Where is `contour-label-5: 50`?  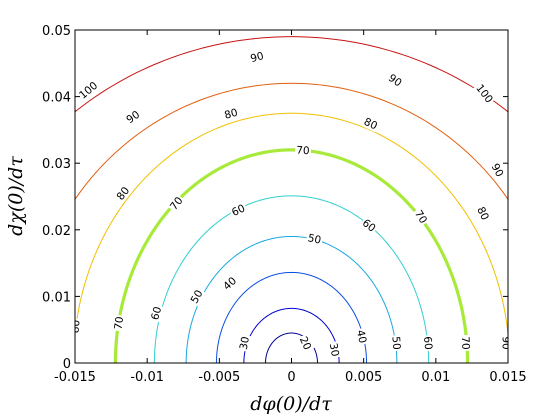 contour-label-5: 50 is located at coordinates (196, 296).